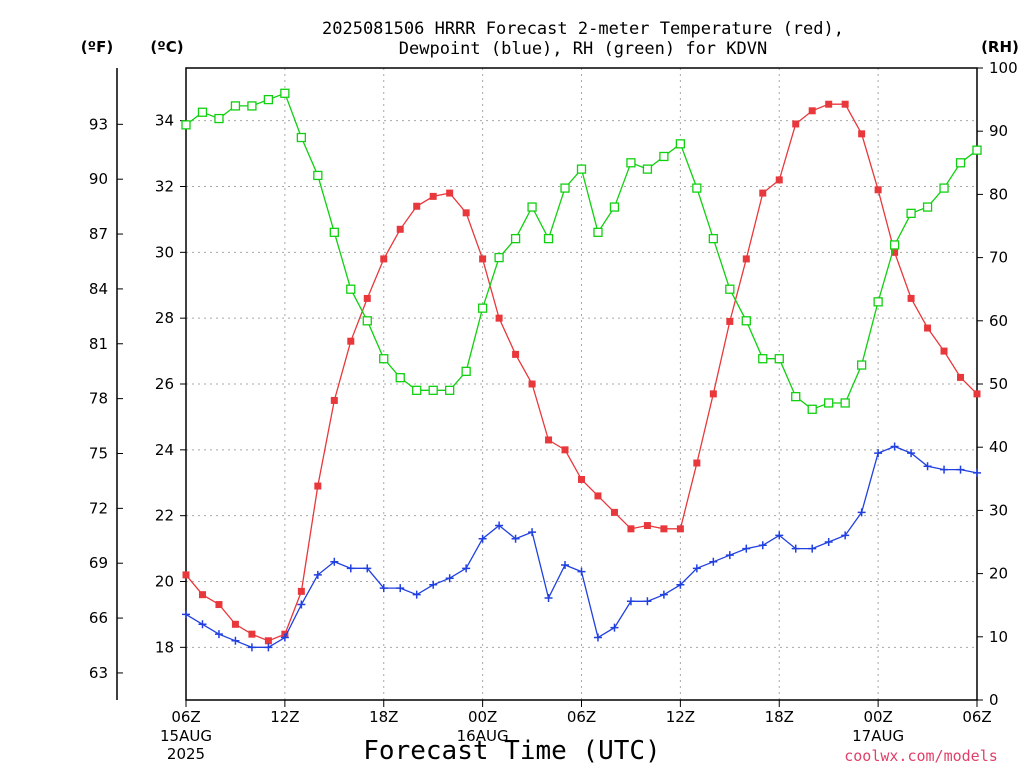 This screenshot has width=1024, height=768. I want to click on fahrenheit-tick-label: 72, so click(98, 508).